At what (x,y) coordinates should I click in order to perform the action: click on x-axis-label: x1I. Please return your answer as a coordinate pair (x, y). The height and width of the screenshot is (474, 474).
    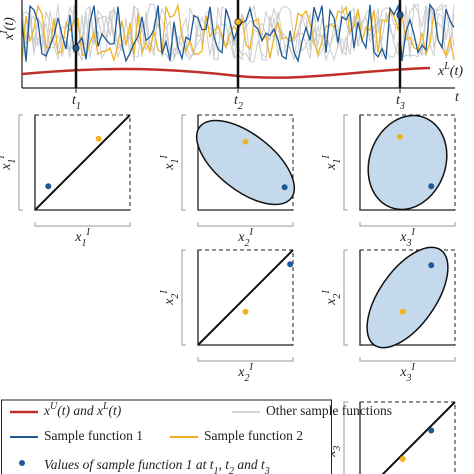
    Looking at the image, I should click on (82, 238).